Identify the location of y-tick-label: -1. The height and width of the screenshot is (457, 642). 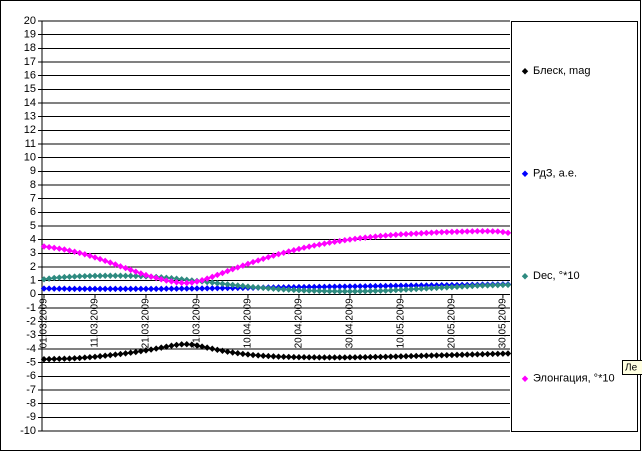
(31, 308).